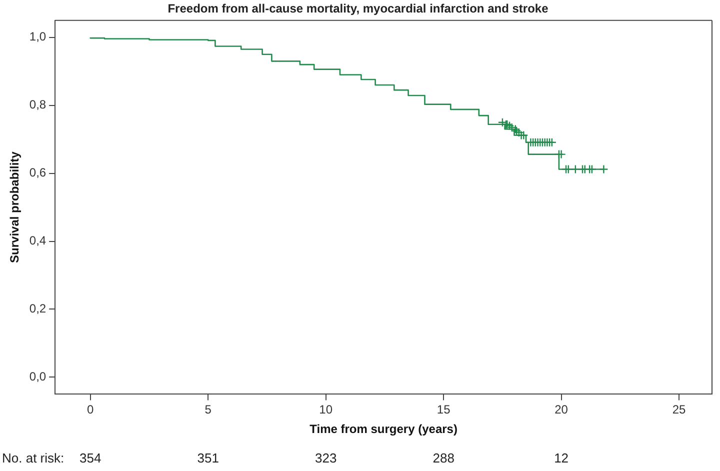 The height and width of the screenshot is (471, 720). I want to click on text: 351, so click(208, 458).